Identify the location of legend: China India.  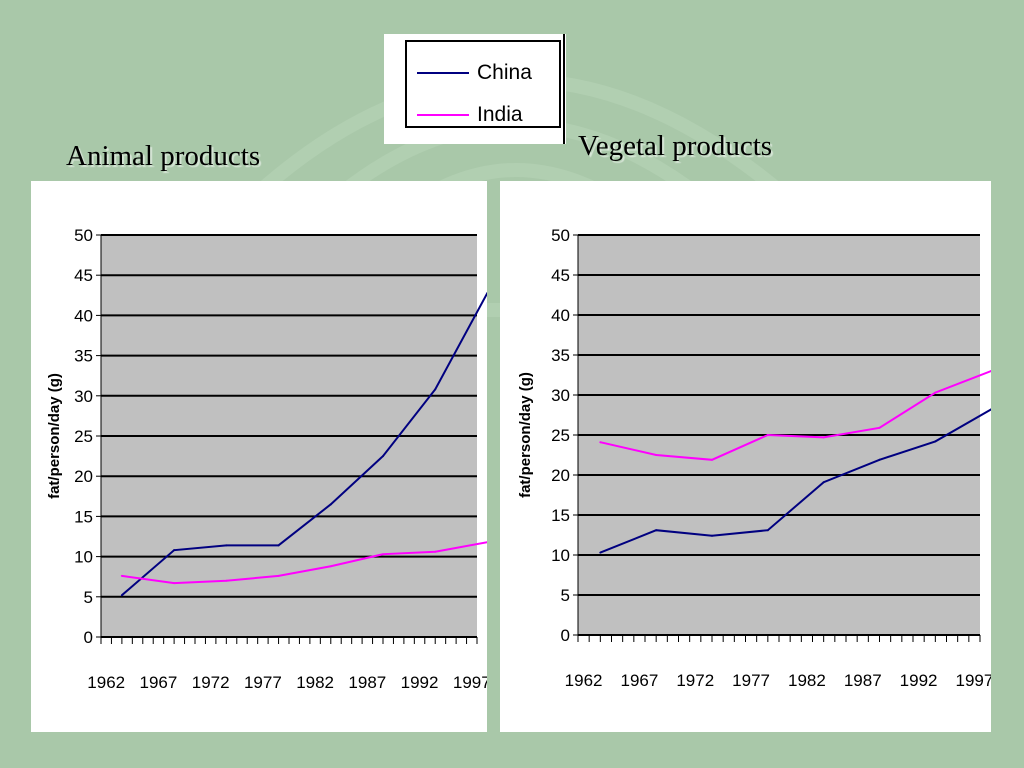
(475, 89).